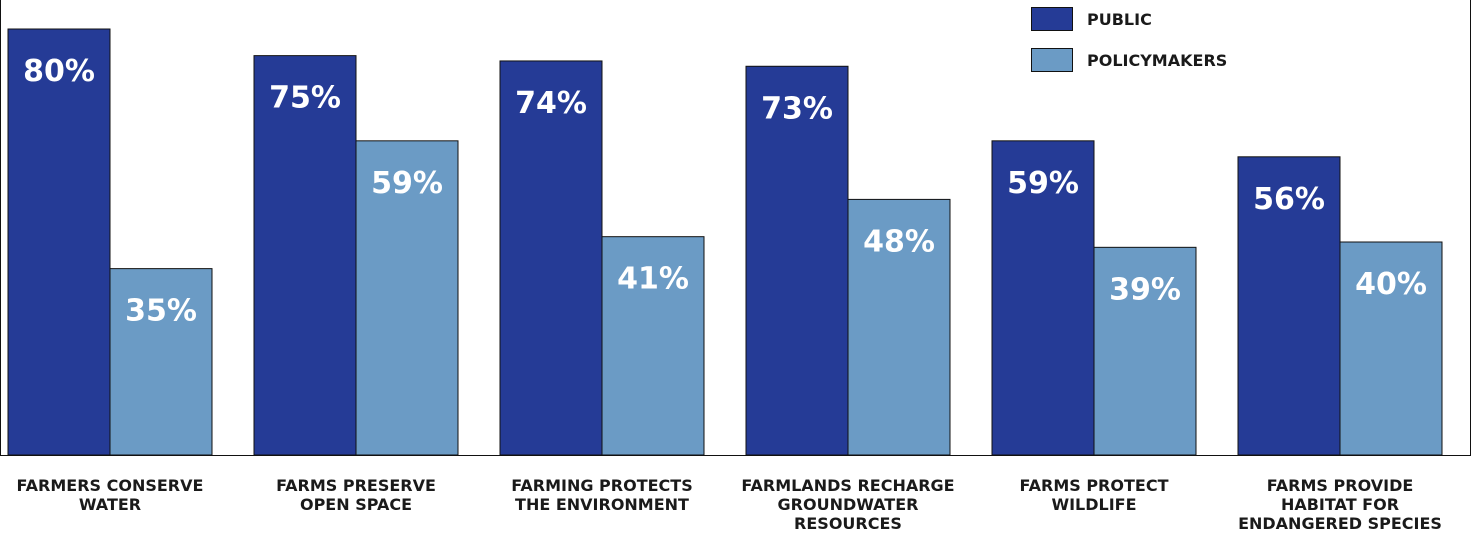 The width and height of the screenshot is (1471, 548). Describe the element at coordinates (1119, 19) in the screenshot. I see `legend-label-public: PUBLIC` at that location.